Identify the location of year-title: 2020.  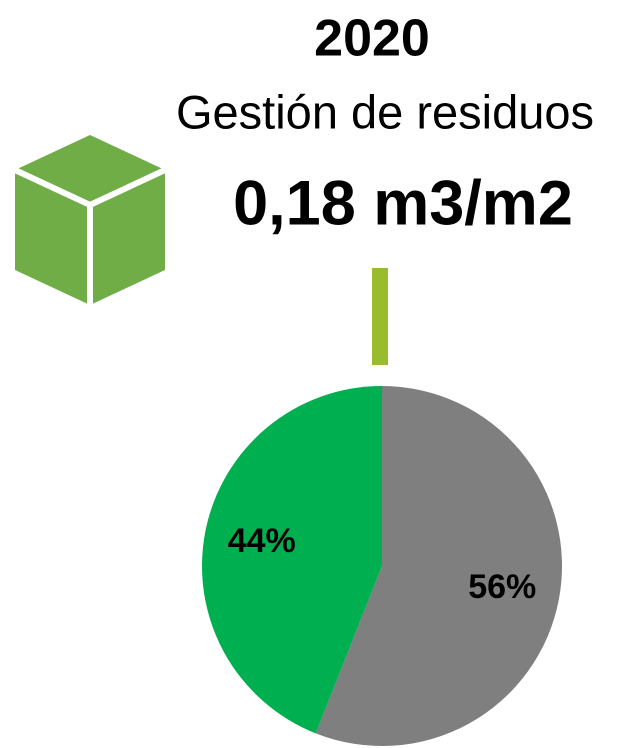
(372, 39).